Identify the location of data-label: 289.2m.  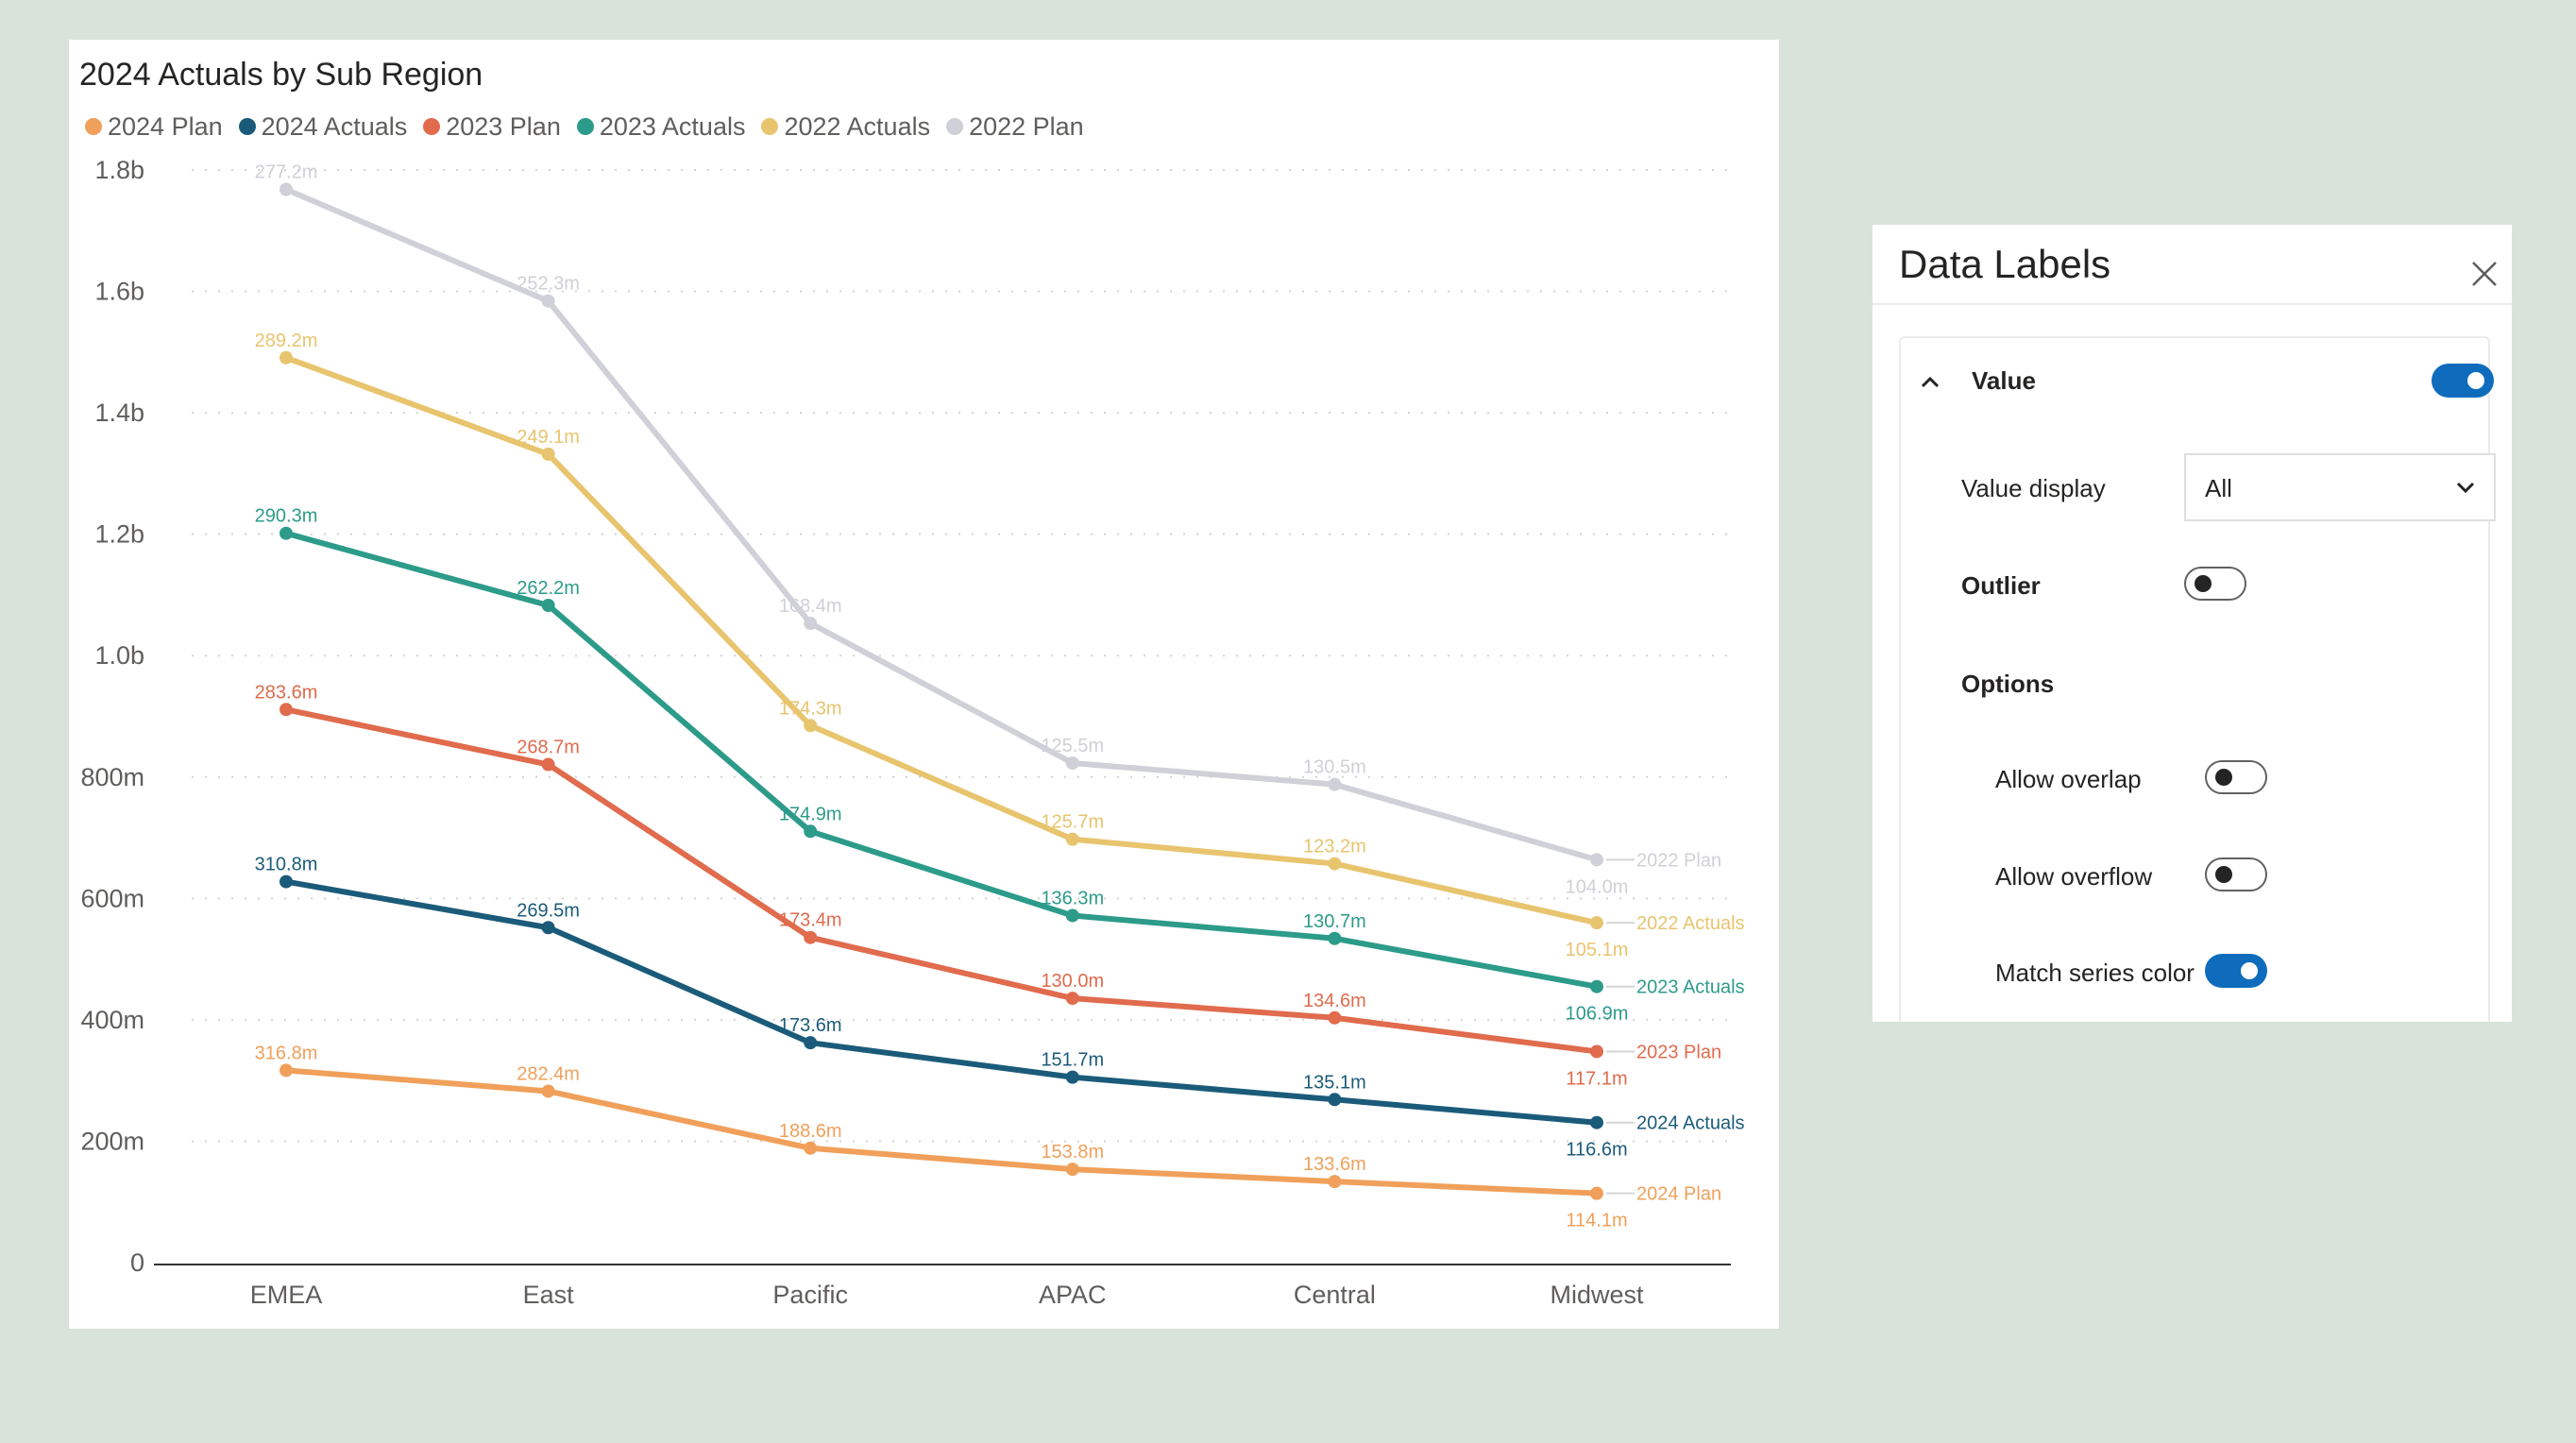
(286, 341).